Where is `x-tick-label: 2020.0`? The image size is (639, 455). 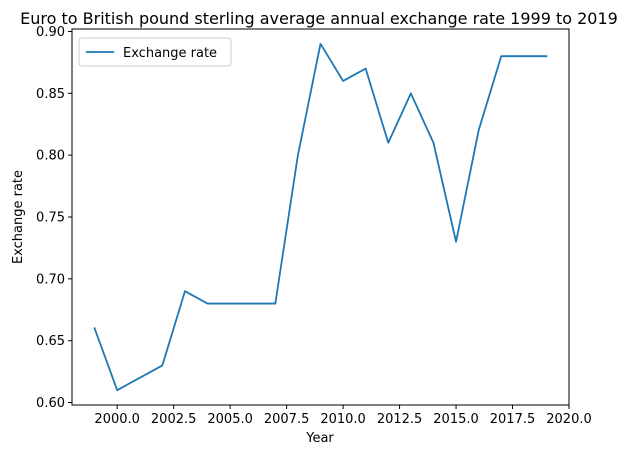 x-tick-label: 2020.0 is located at coordinates (569, 419).